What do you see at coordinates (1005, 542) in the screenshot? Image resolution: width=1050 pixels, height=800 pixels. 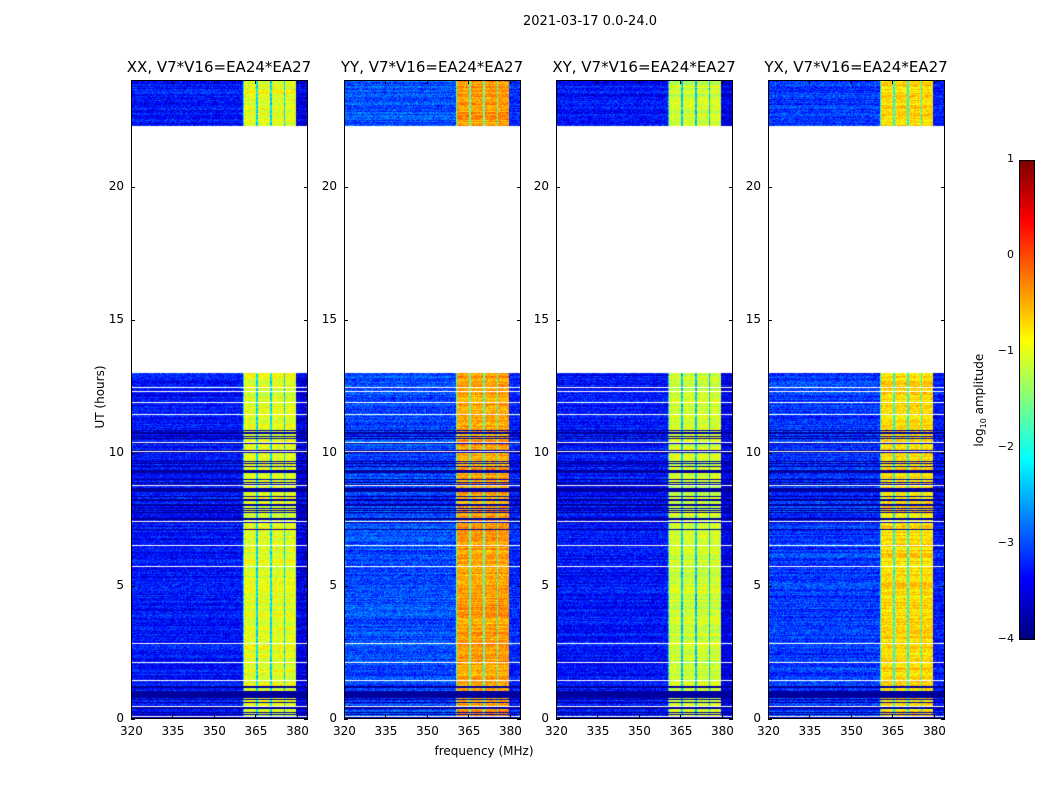 I see `colorbar-tick-label: −3` at bounding box center [1005, 542].